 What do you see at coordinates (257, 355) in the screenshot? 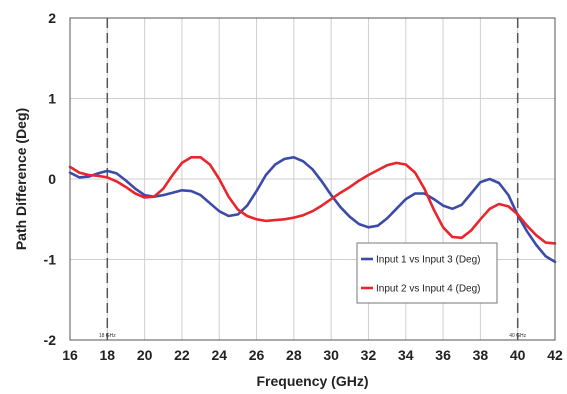
I see `x-tick-label: 26` at bounding box center [257, 355].